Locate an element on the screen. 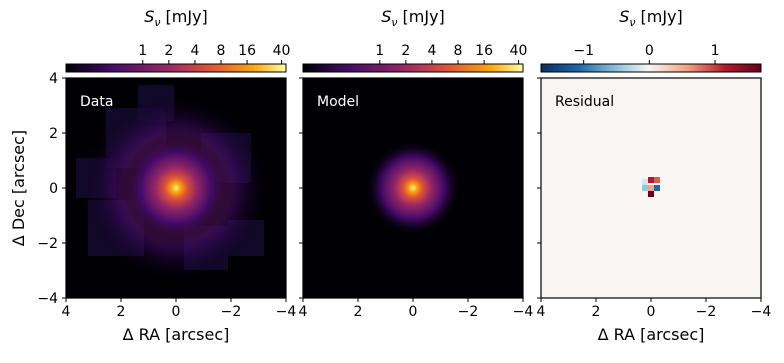 The width and height of the screenshot is (784, 363). colorbar-tick-label: 0 is located at coordinates (649, 51).